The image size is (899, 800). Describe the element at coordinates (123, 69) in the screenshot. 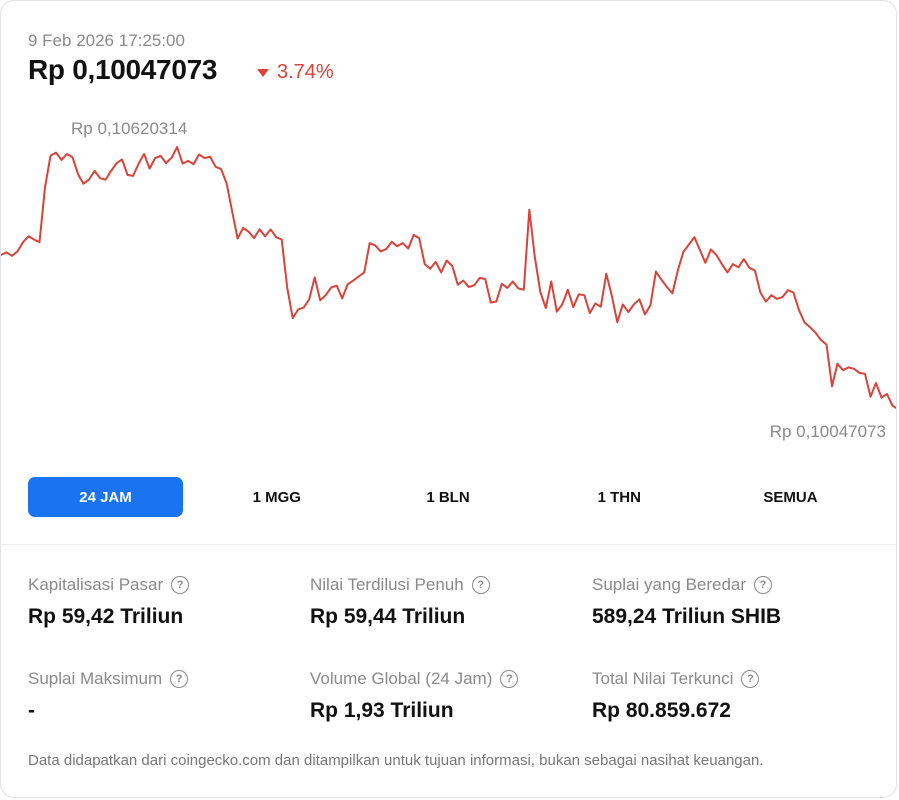

I see `current-price: Rp 0,10047073` at that location.